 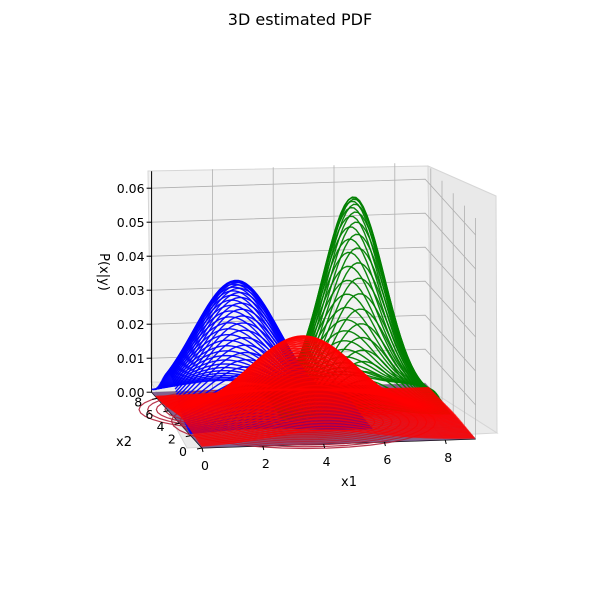 I want to click on y-tick-label: 6, so click(x=149, y=414).